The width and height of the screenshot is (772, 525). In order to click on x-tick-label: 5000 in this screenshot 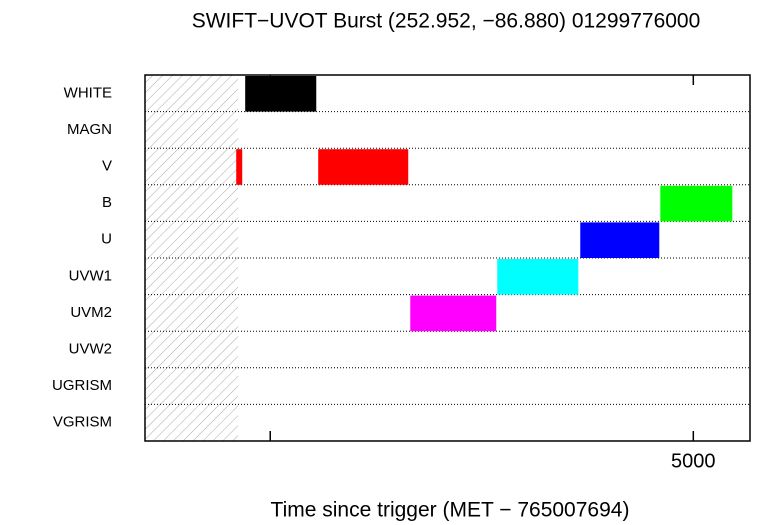, I will do `click(693, 461)`.